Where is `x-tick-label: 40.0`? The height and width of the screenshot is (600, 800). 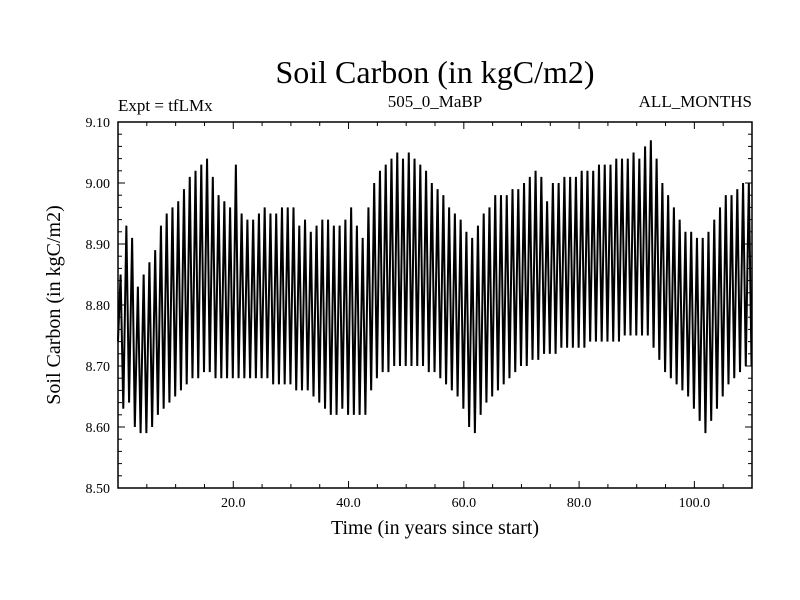 x-tick-label: 40.0 is located at coordinates (348, 503).